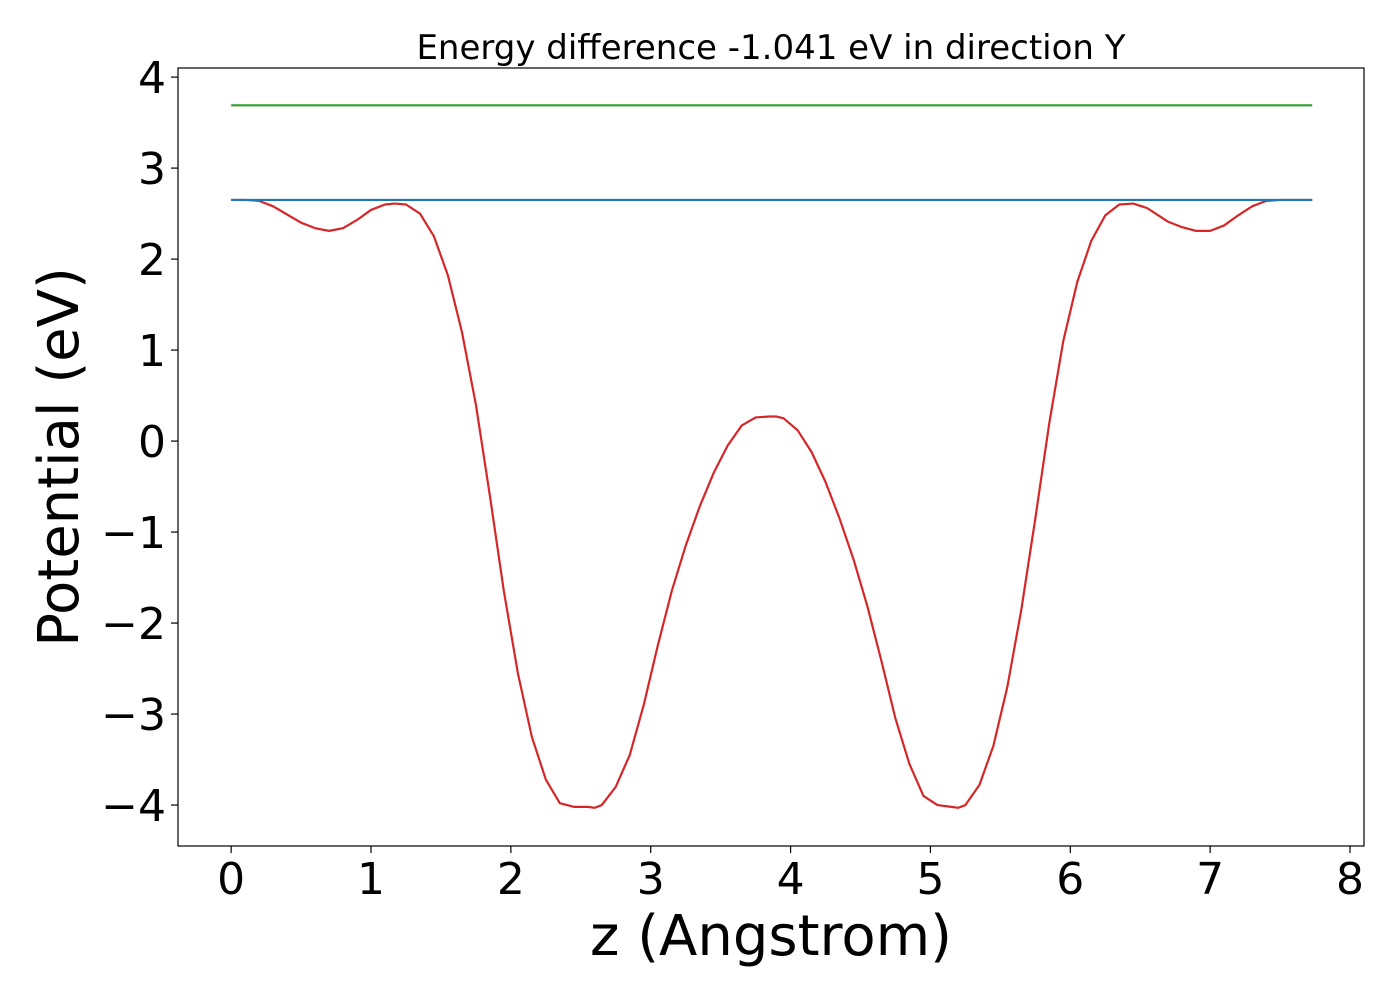 The image size is (1400, 1000). I want to click on y-tick-label: −1, so click(133, 533).